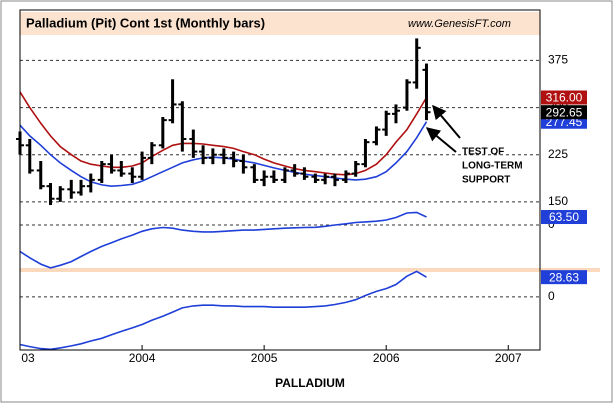  Describe the element at coordinates (142, 358) in the screenshot. I see `x-tick-label: 2004` at that location.